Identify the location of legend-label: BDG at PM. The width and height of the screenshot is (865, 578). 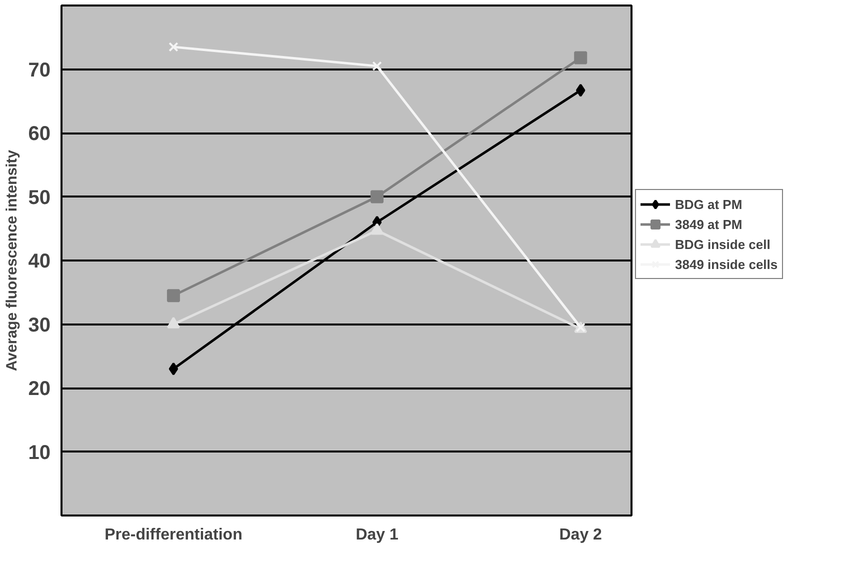
(708, 204).